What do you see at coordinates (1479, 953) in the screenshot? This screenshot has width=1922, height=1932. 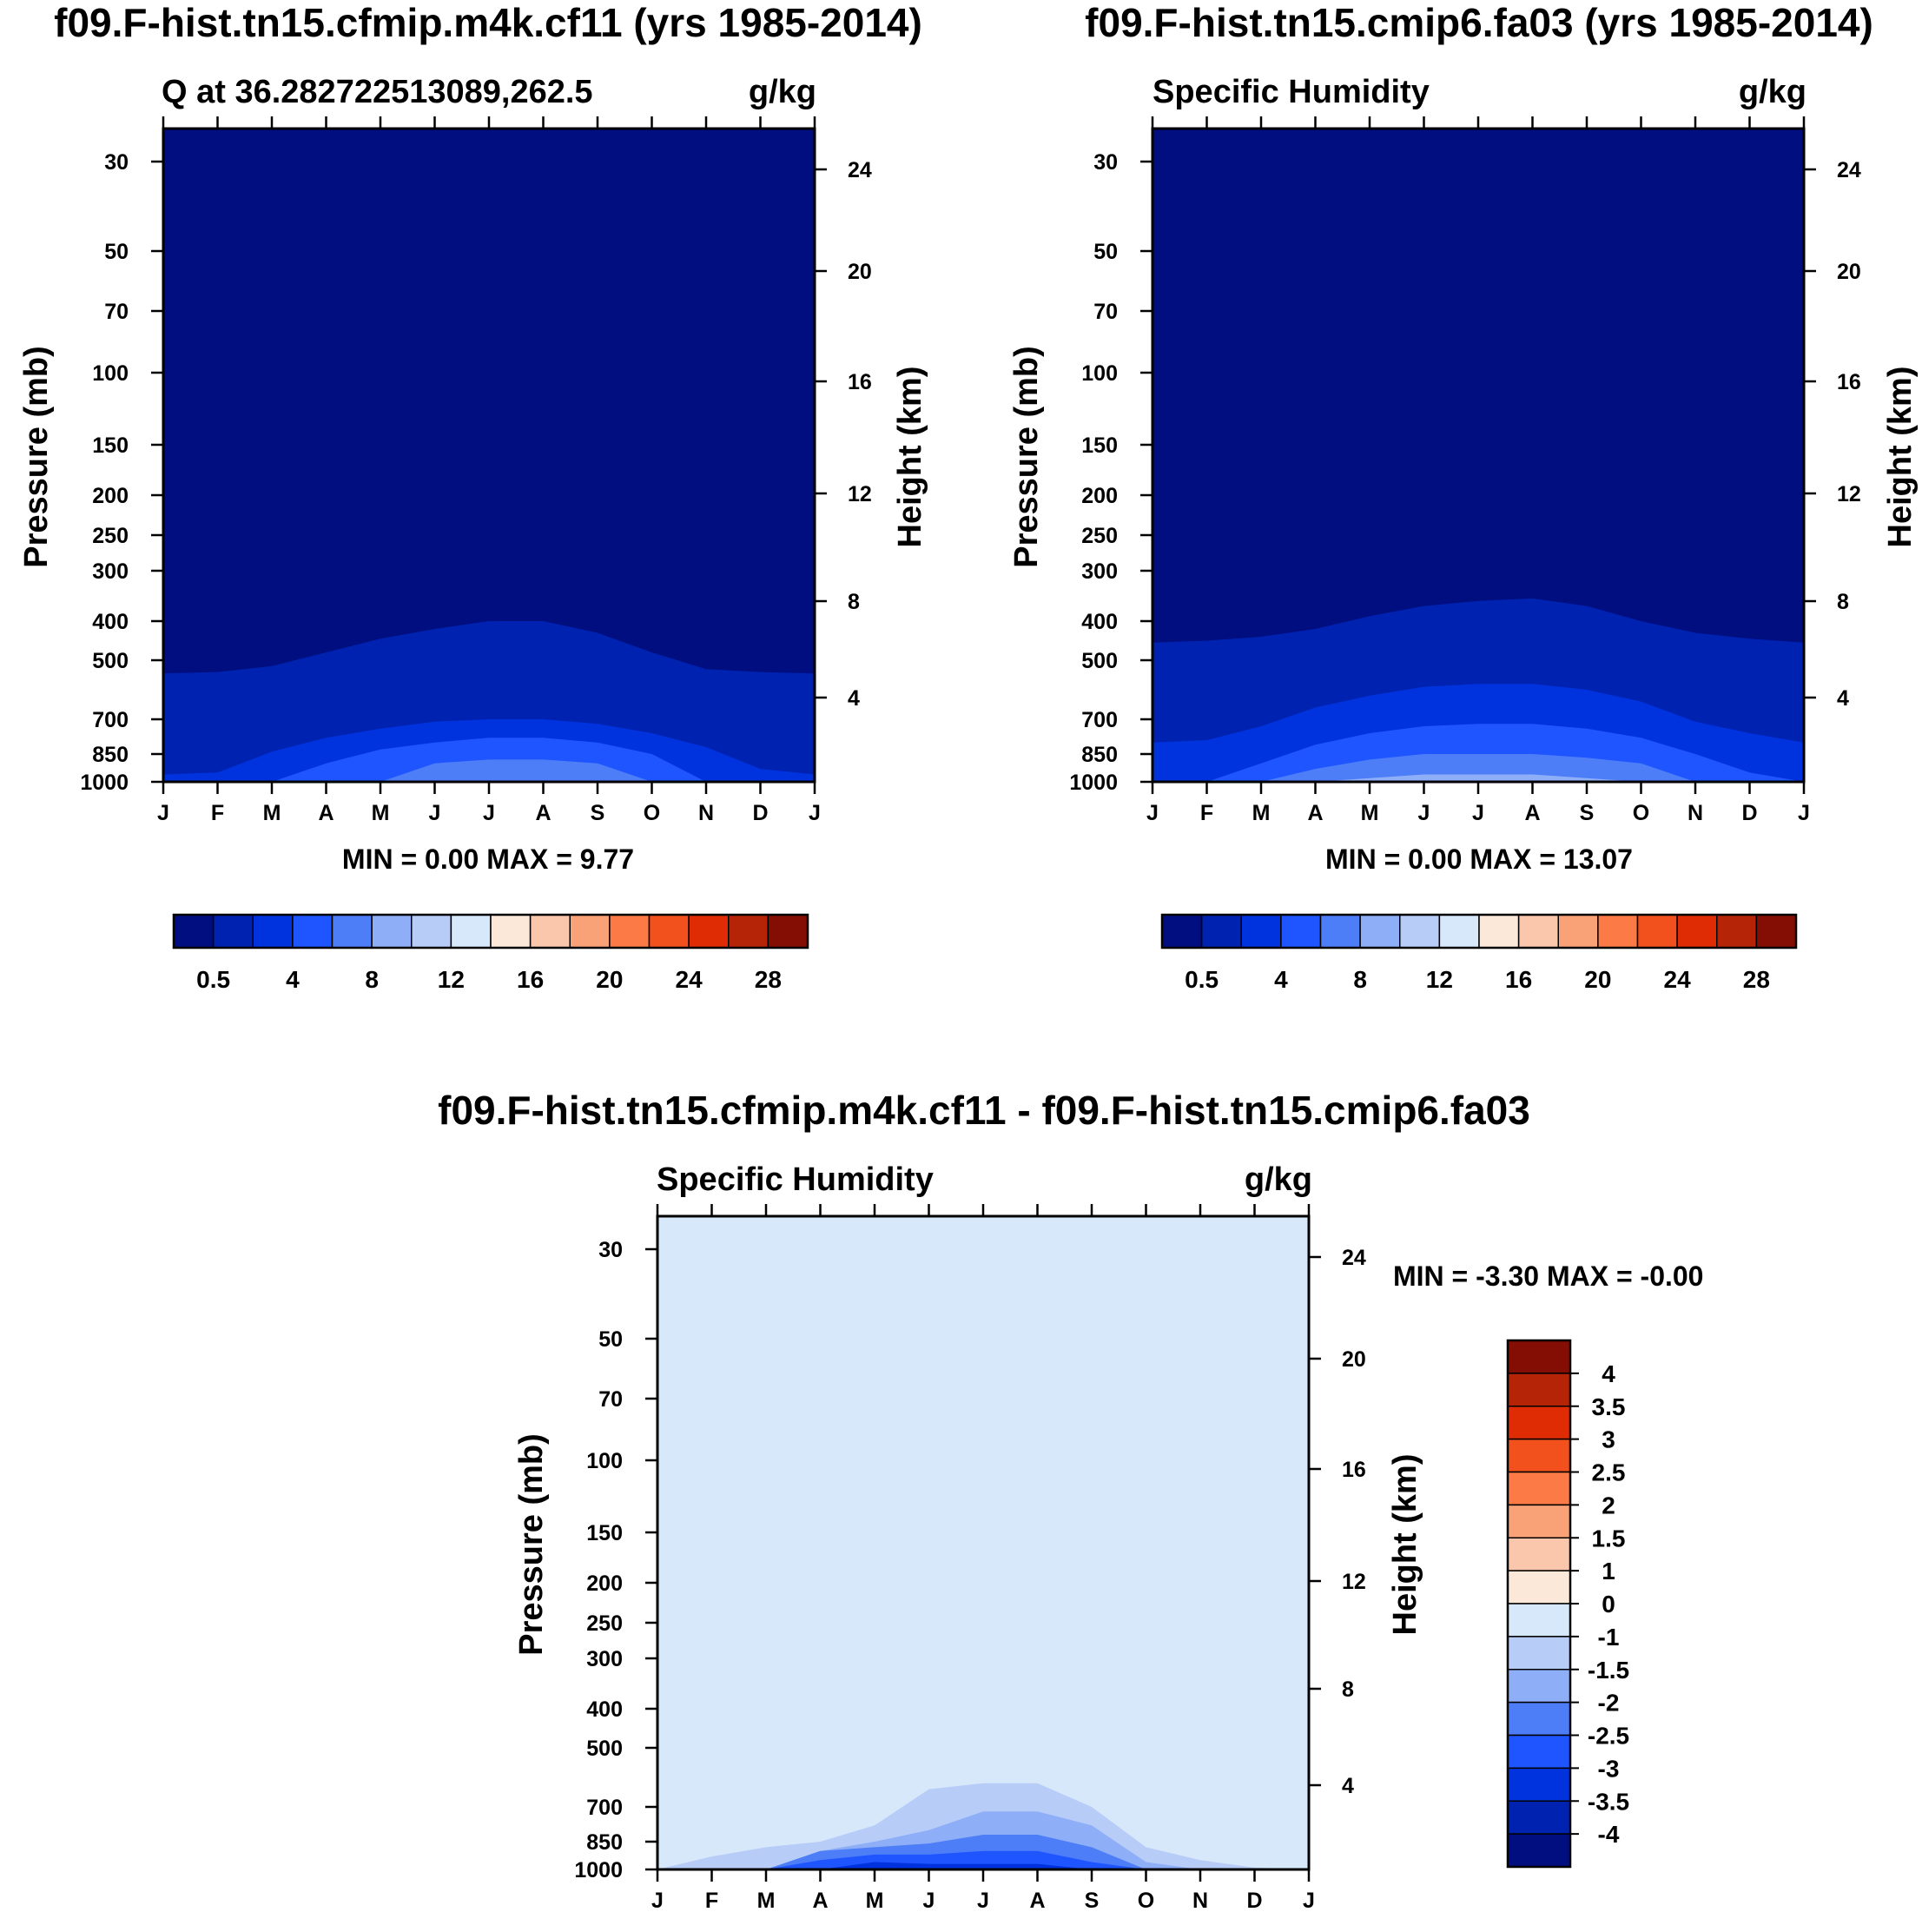 I see `colorbar: 0.5 4 8 12 16 20 24 28` at bounding box center [1479, 953].